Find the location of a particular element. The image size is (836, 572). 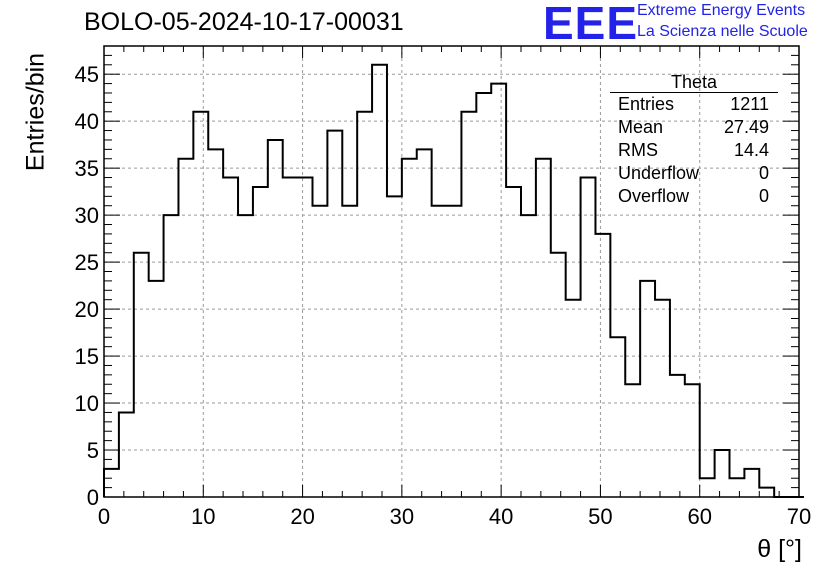

x-tick-label: 10 is located at coordinates (203, 516).